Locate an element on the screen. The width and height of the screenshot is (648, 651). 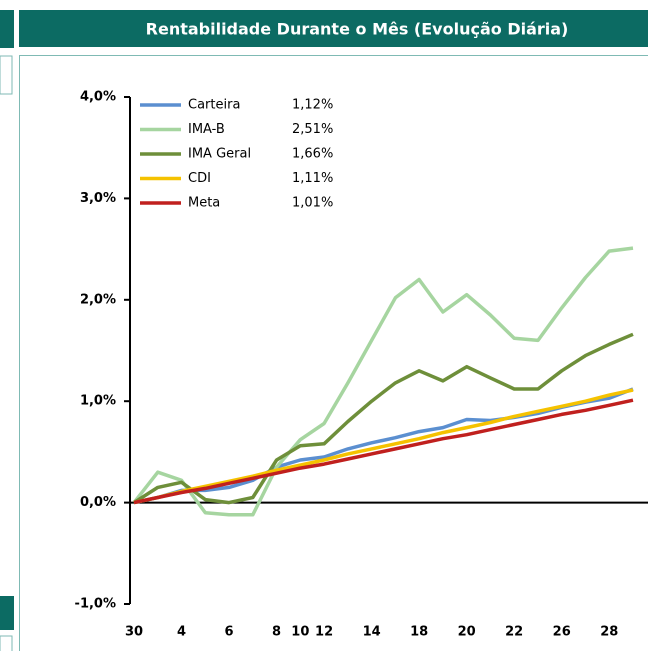
x-tick-label: 8 is located at coordinates (276, 632).